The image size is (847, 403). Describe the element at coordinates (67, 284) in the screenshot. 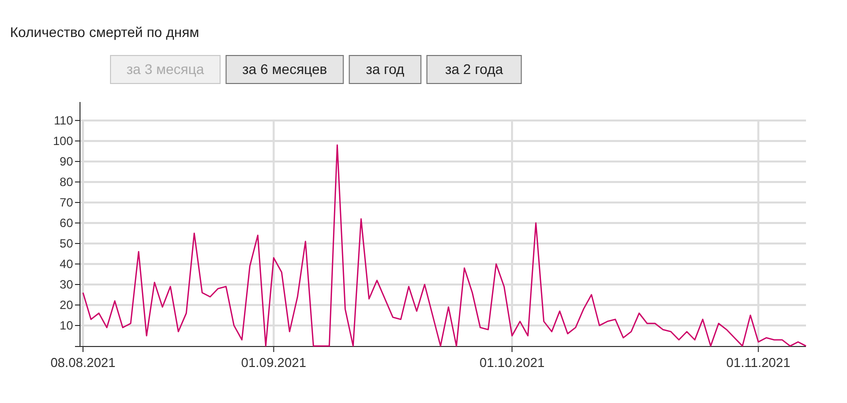

I see `y-tick-label: 30` at that location.